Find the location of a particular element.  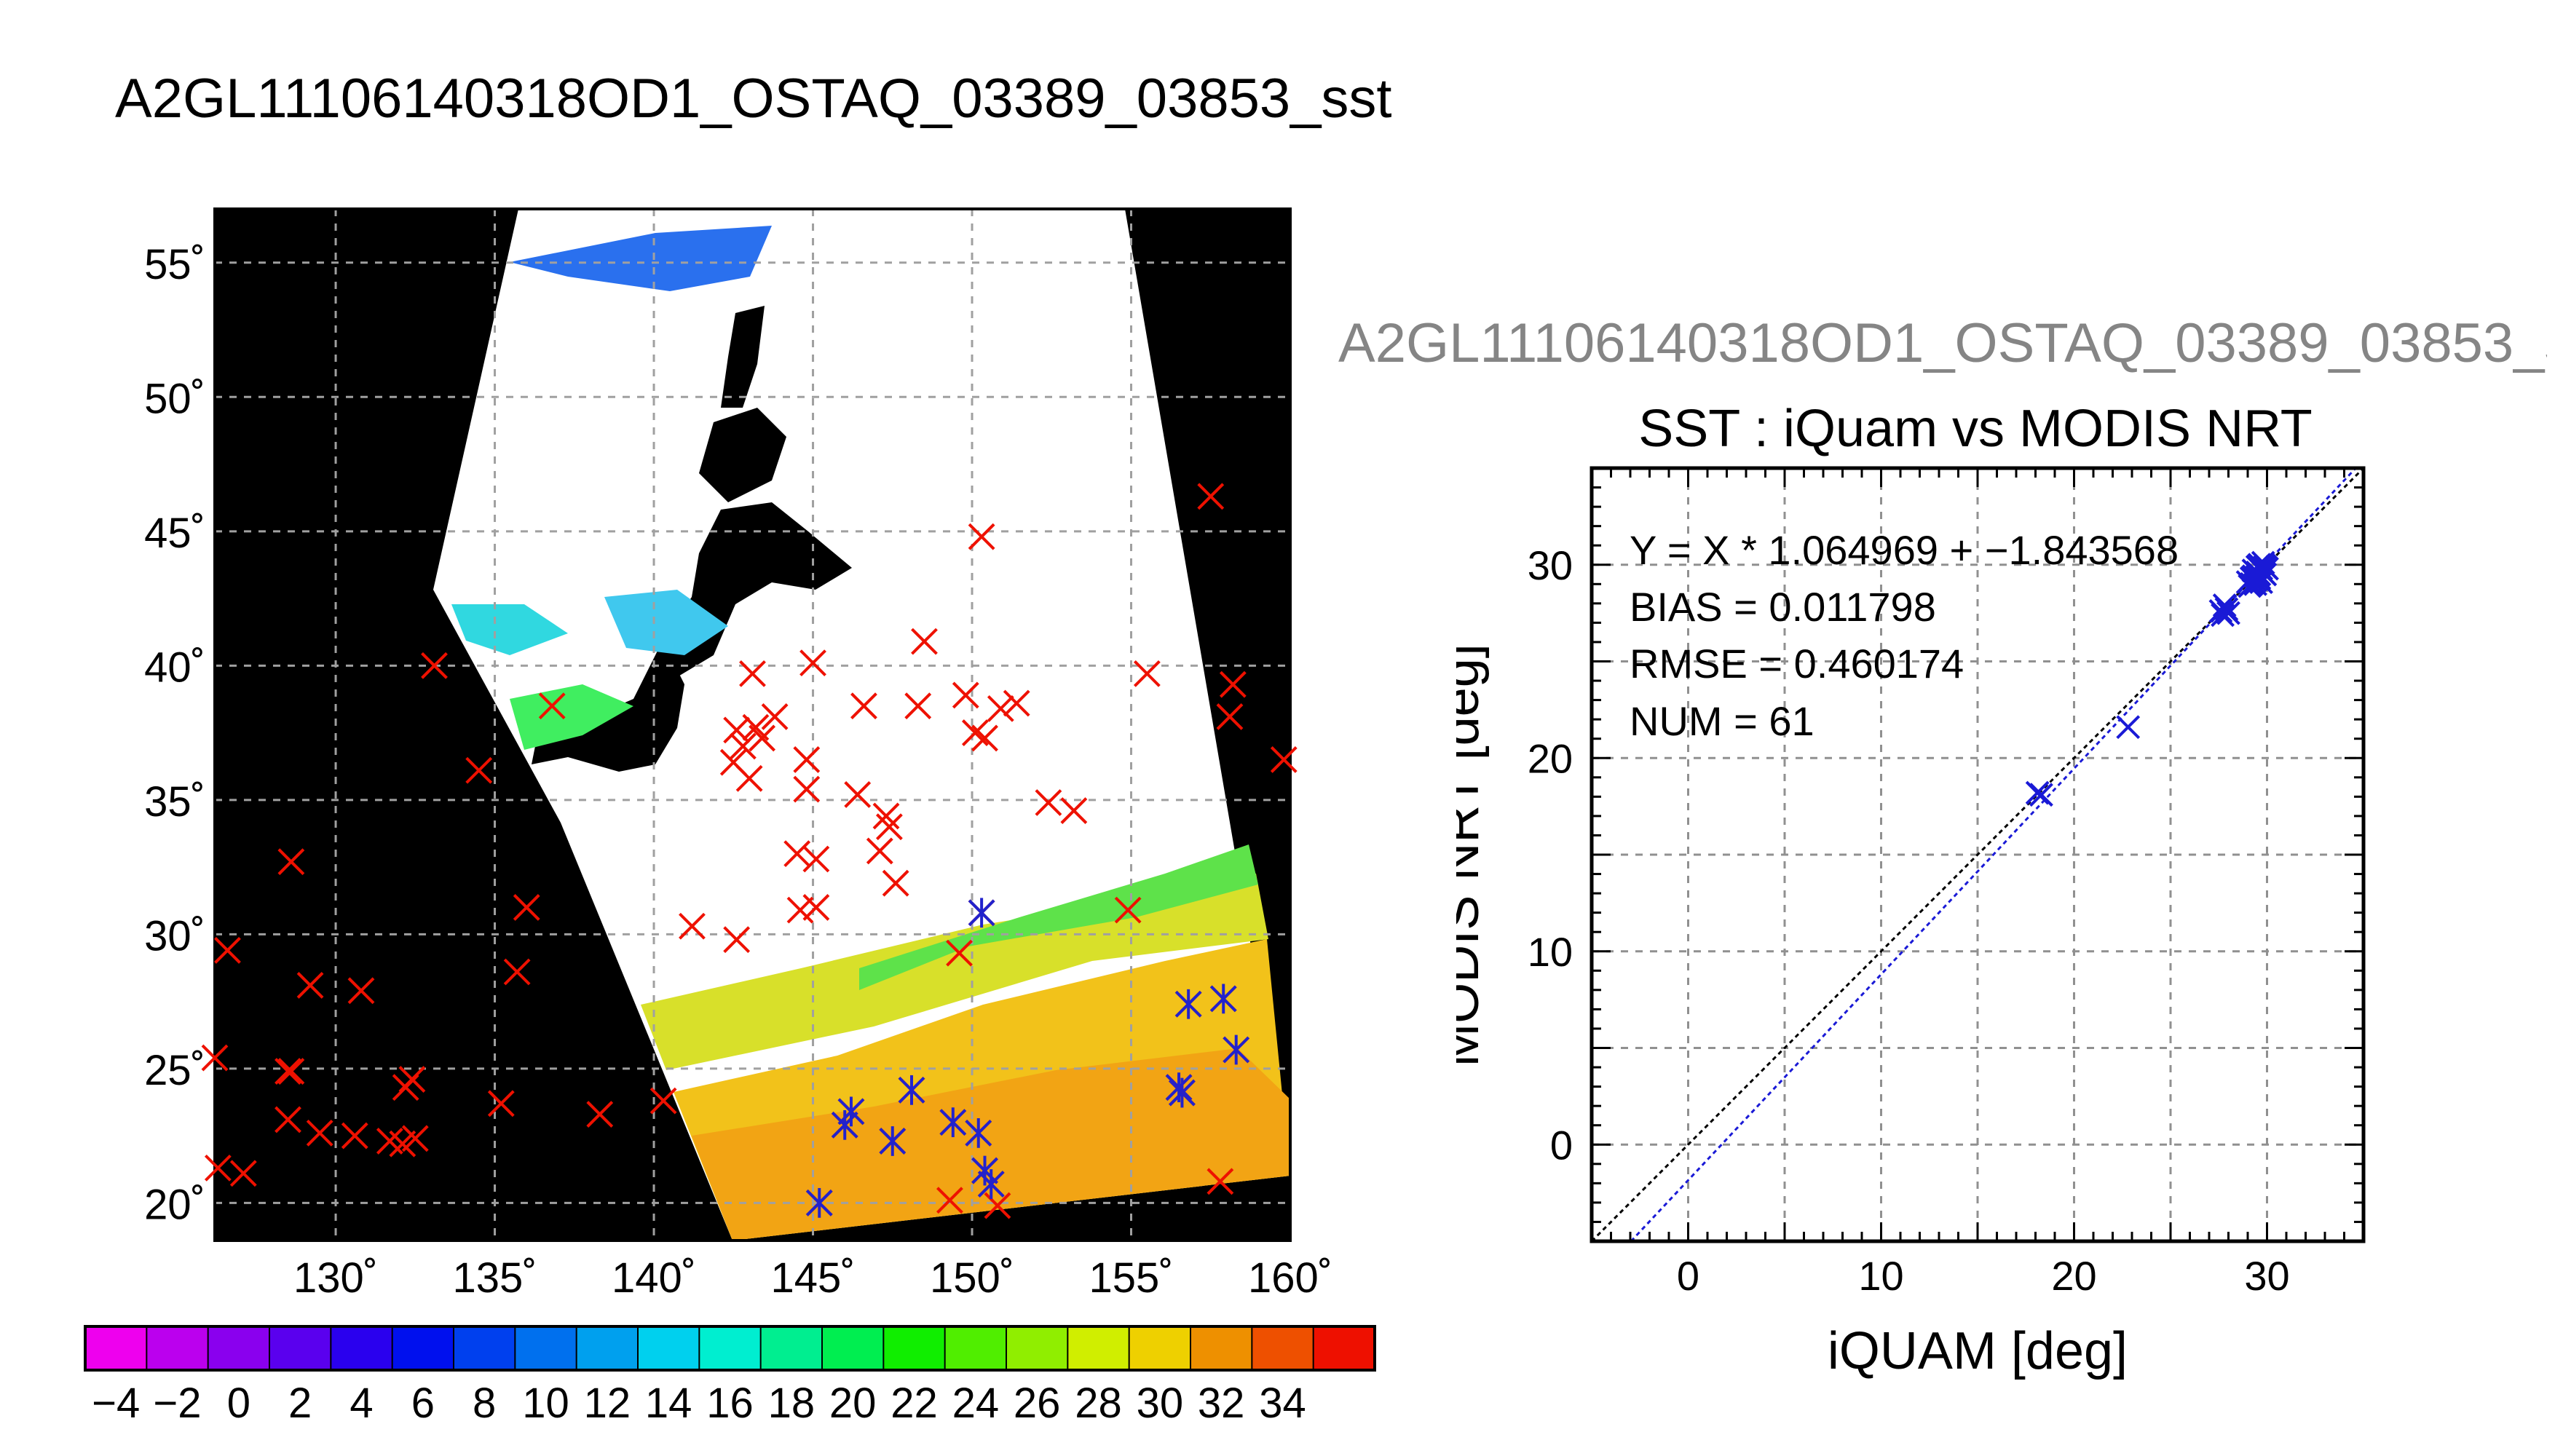

sst-green-fragment is located at coordinates (571, 717).